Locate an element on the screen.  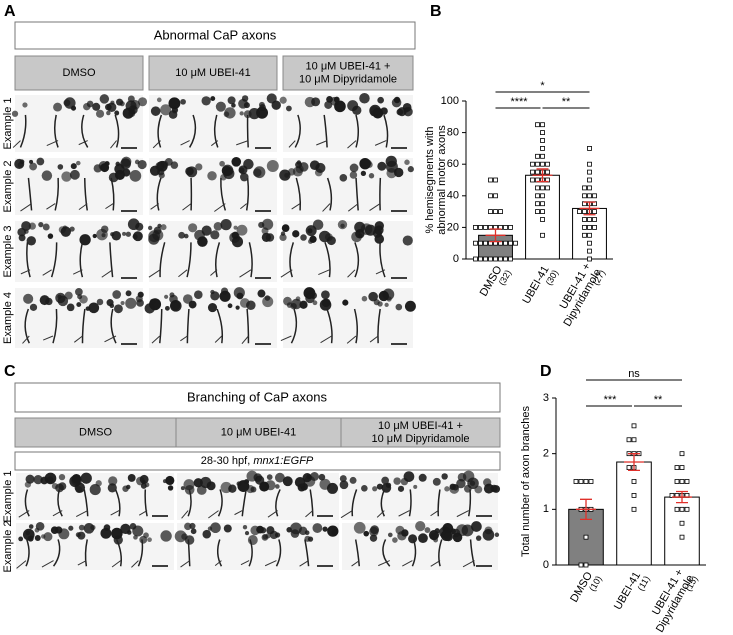
micrograph is located at coordinates (421, 545).